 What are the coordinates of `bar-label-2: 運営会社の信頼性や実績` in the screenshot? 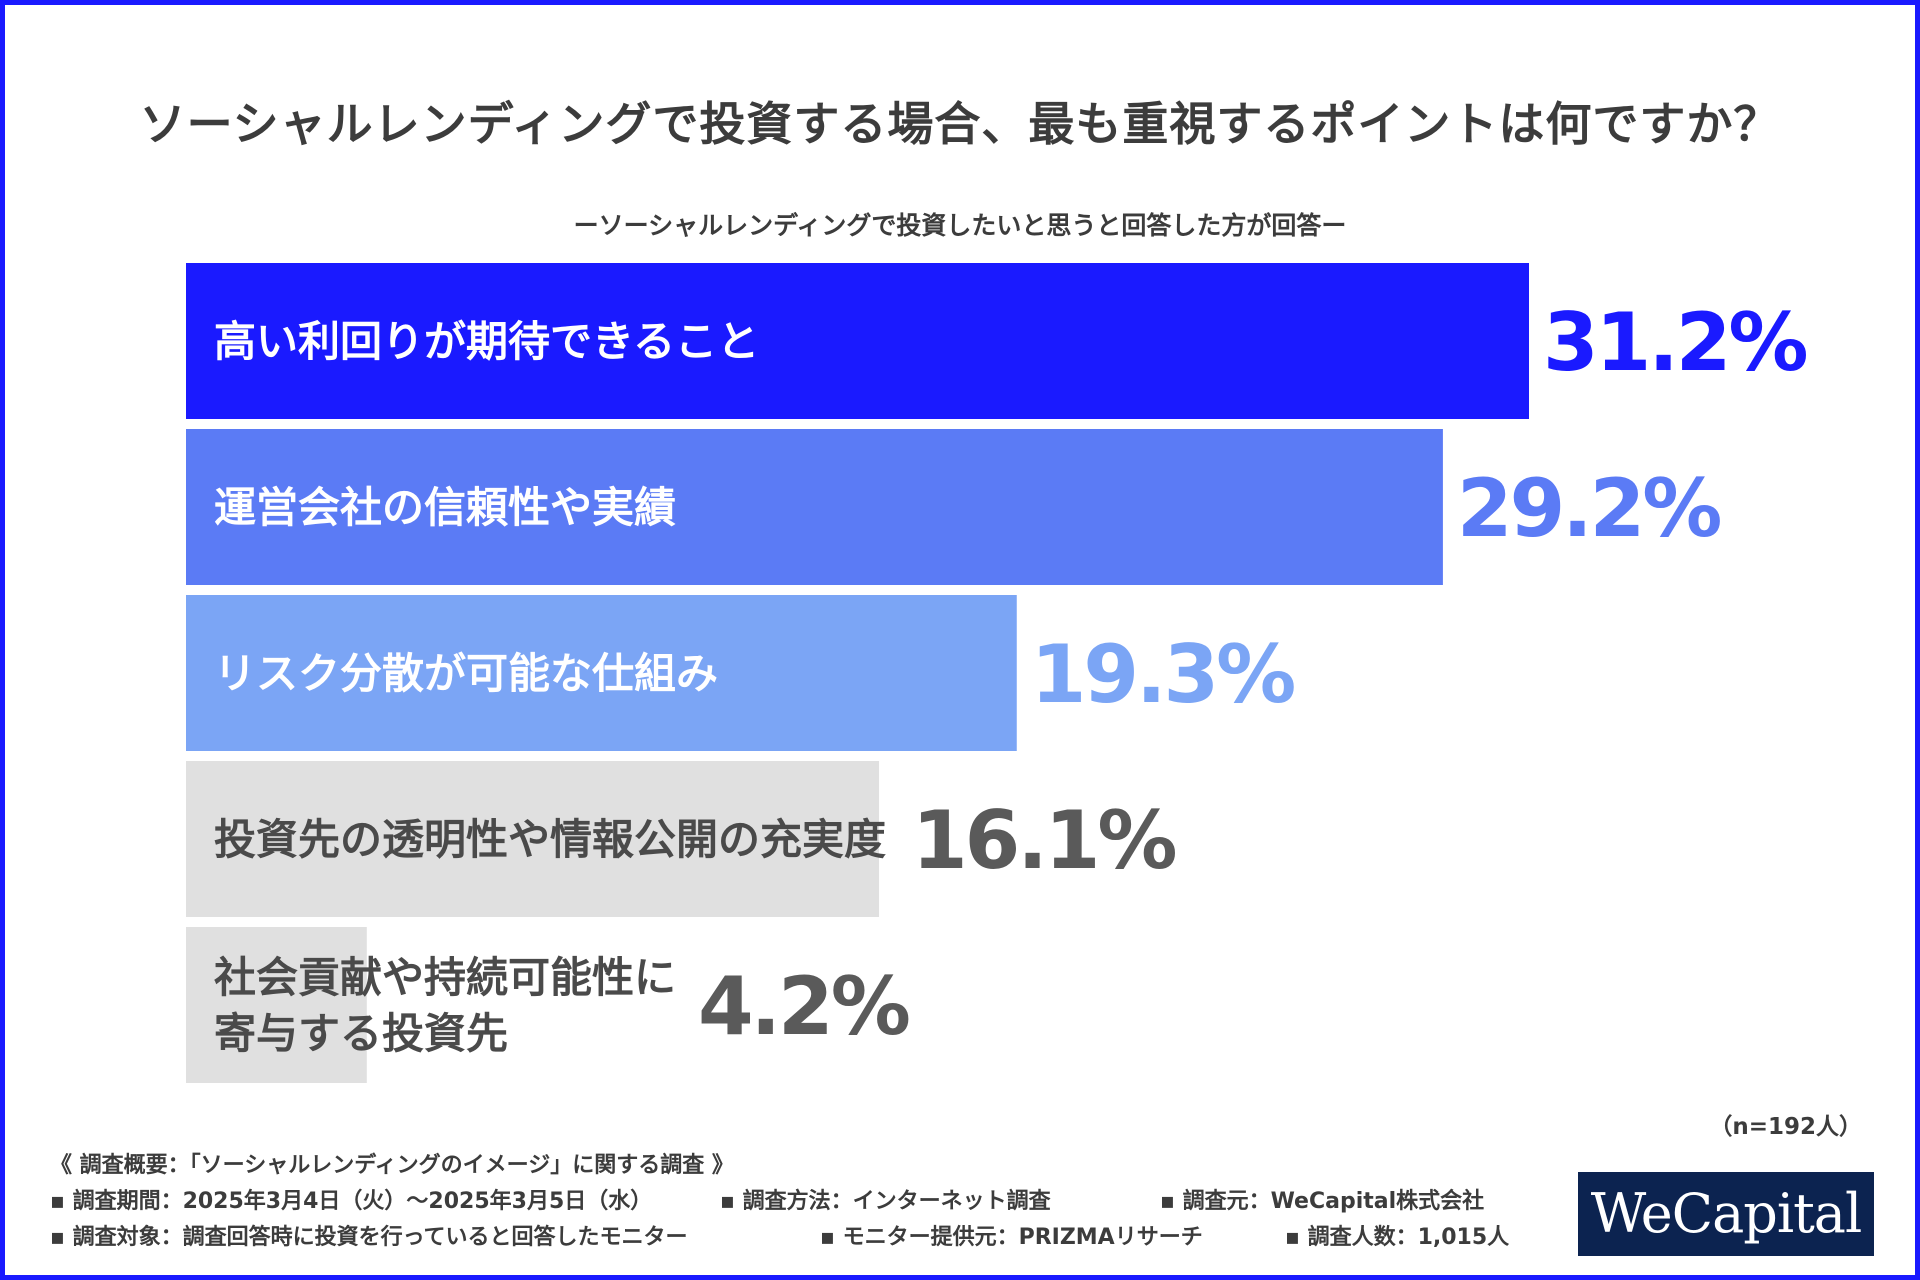 It's located at (445, 507).